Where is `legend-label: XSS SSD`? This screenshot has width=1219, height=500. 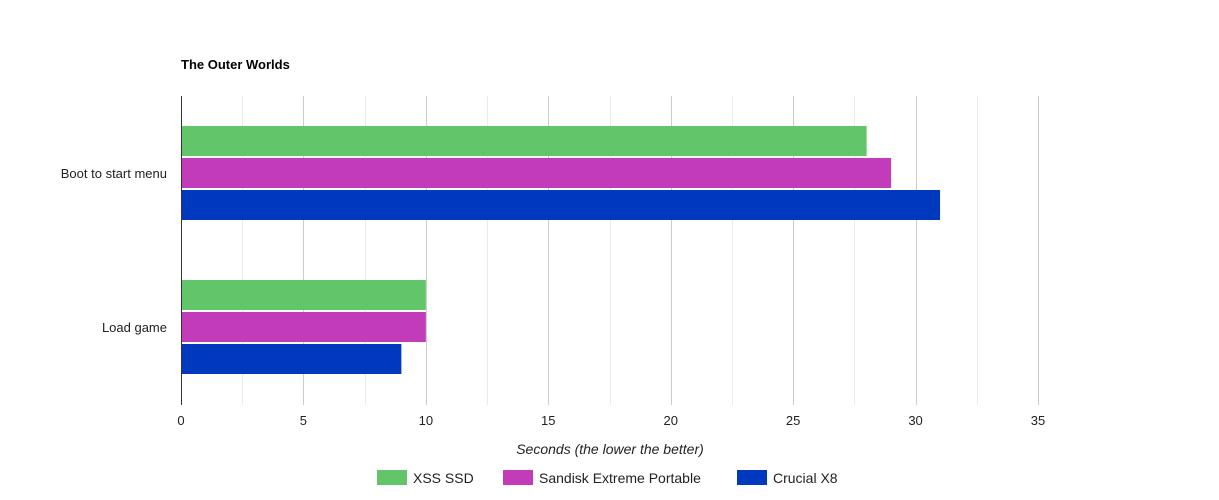
legend-label: XSS SSD is located at coordinates (443, 478).